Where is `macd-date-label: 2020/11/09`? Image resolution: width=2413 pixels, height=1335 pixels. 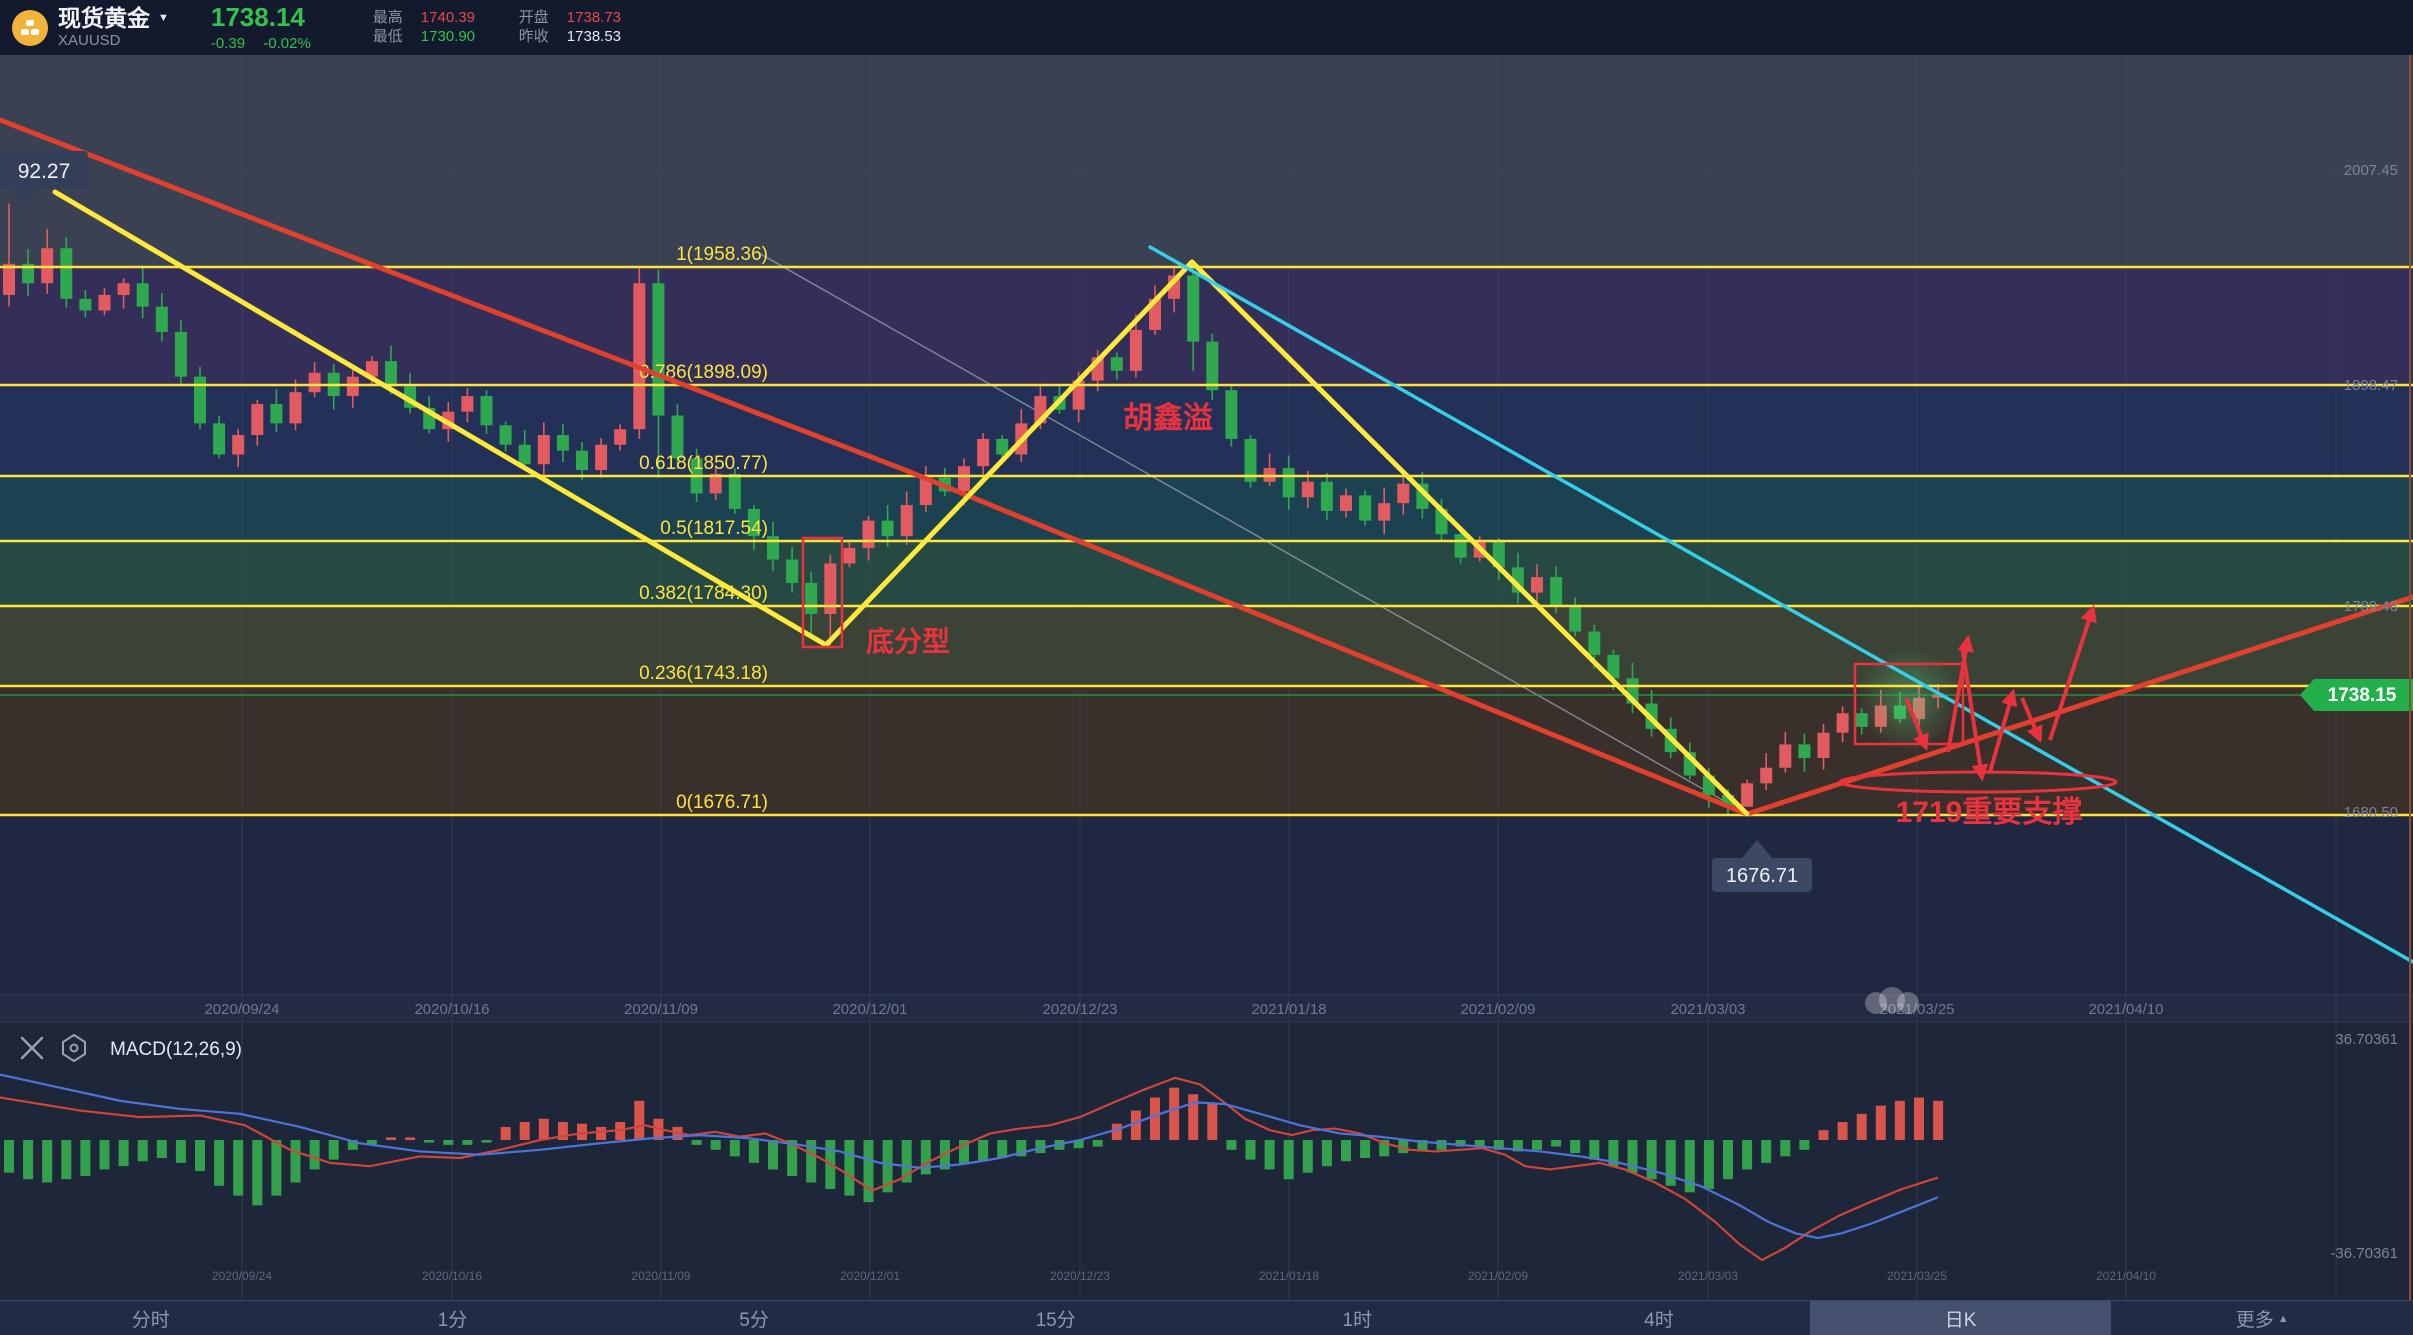 macd-date-label: 2020/11/09 is located at coordinates (660, 1276).